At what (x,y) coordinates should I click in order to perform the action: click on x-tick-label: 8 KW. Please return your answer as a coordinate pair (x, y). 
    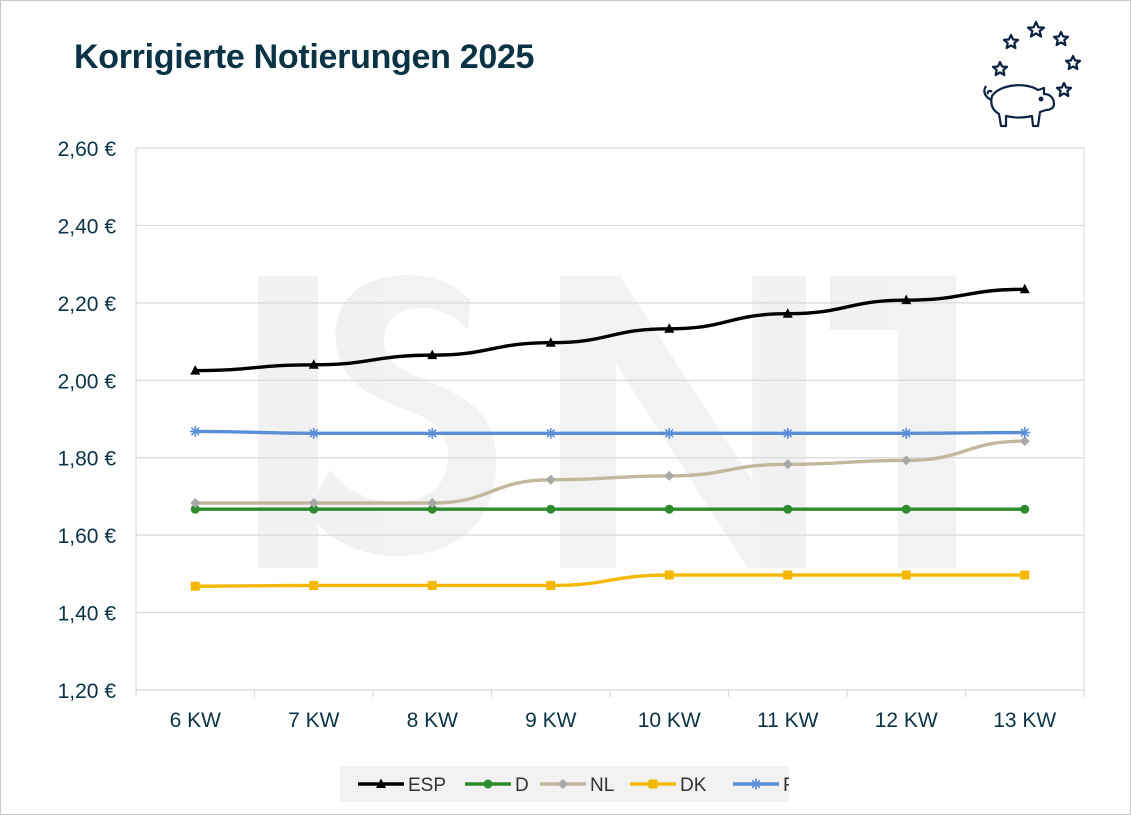
    Looking at the image, I should click on (433, 720).